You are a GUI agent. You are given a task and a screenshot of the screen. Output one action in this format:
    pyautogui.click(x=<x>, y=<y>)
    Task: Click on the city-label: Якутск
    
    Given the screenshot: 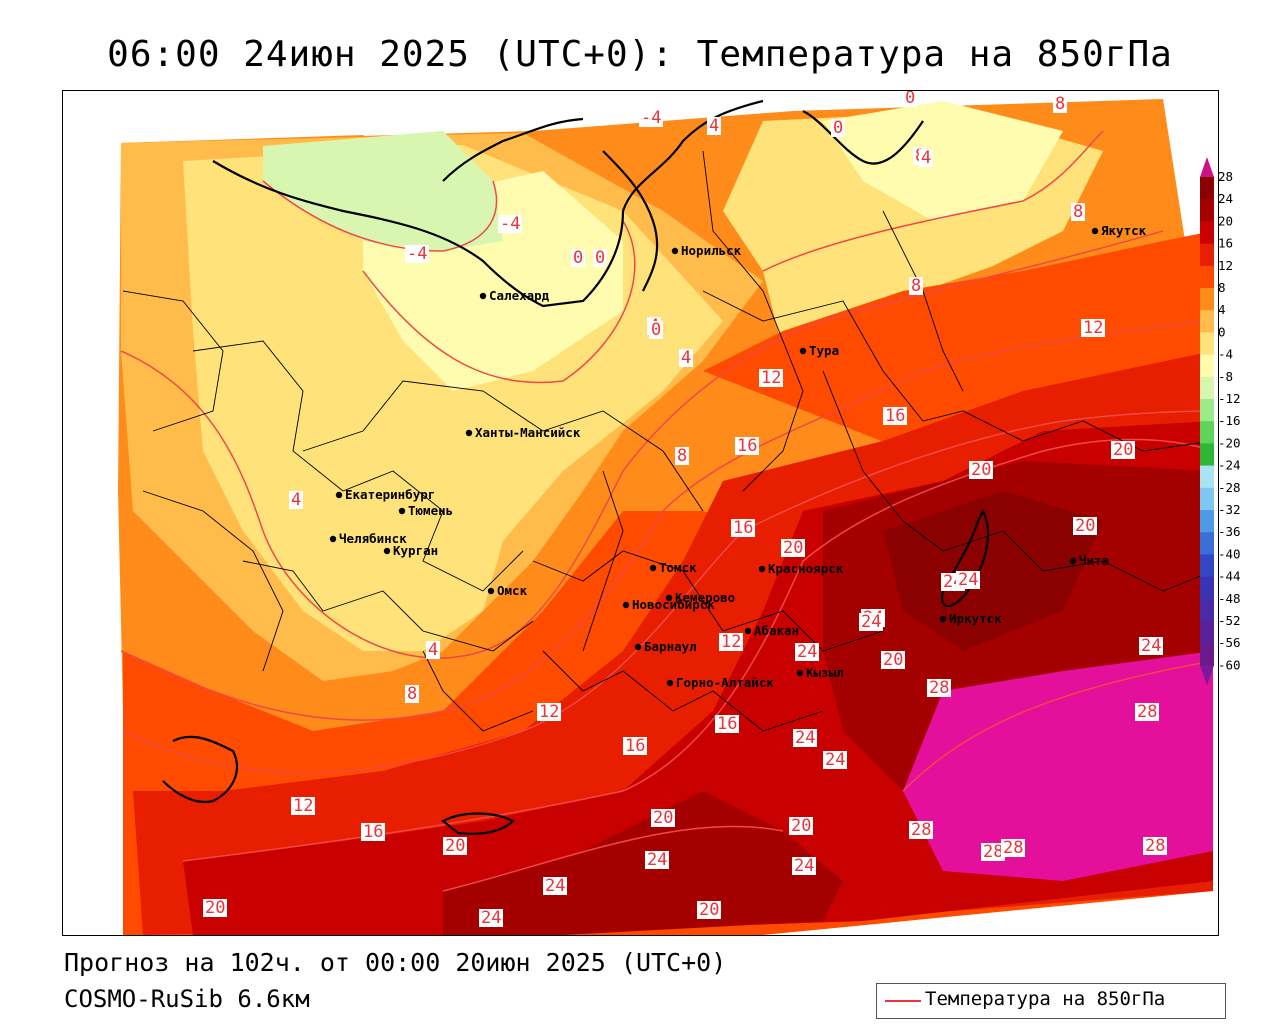 What is the action you would take?
    pyautogui.click(x=1124, y=230)
    